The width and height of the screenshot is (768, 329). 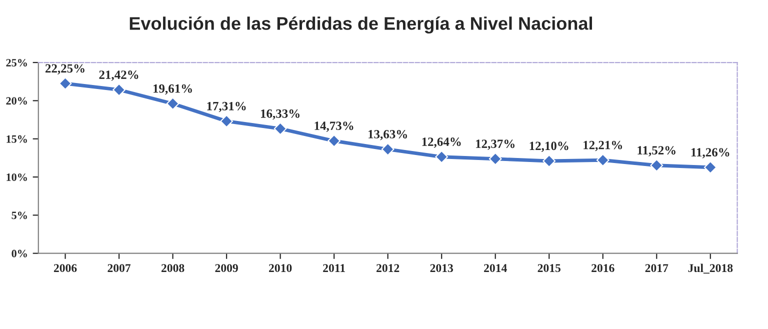 What do you see at coordinates (388, 268) in the screenshot?
I see `x-tick-label: 2012` at bounding box center [388, 268].